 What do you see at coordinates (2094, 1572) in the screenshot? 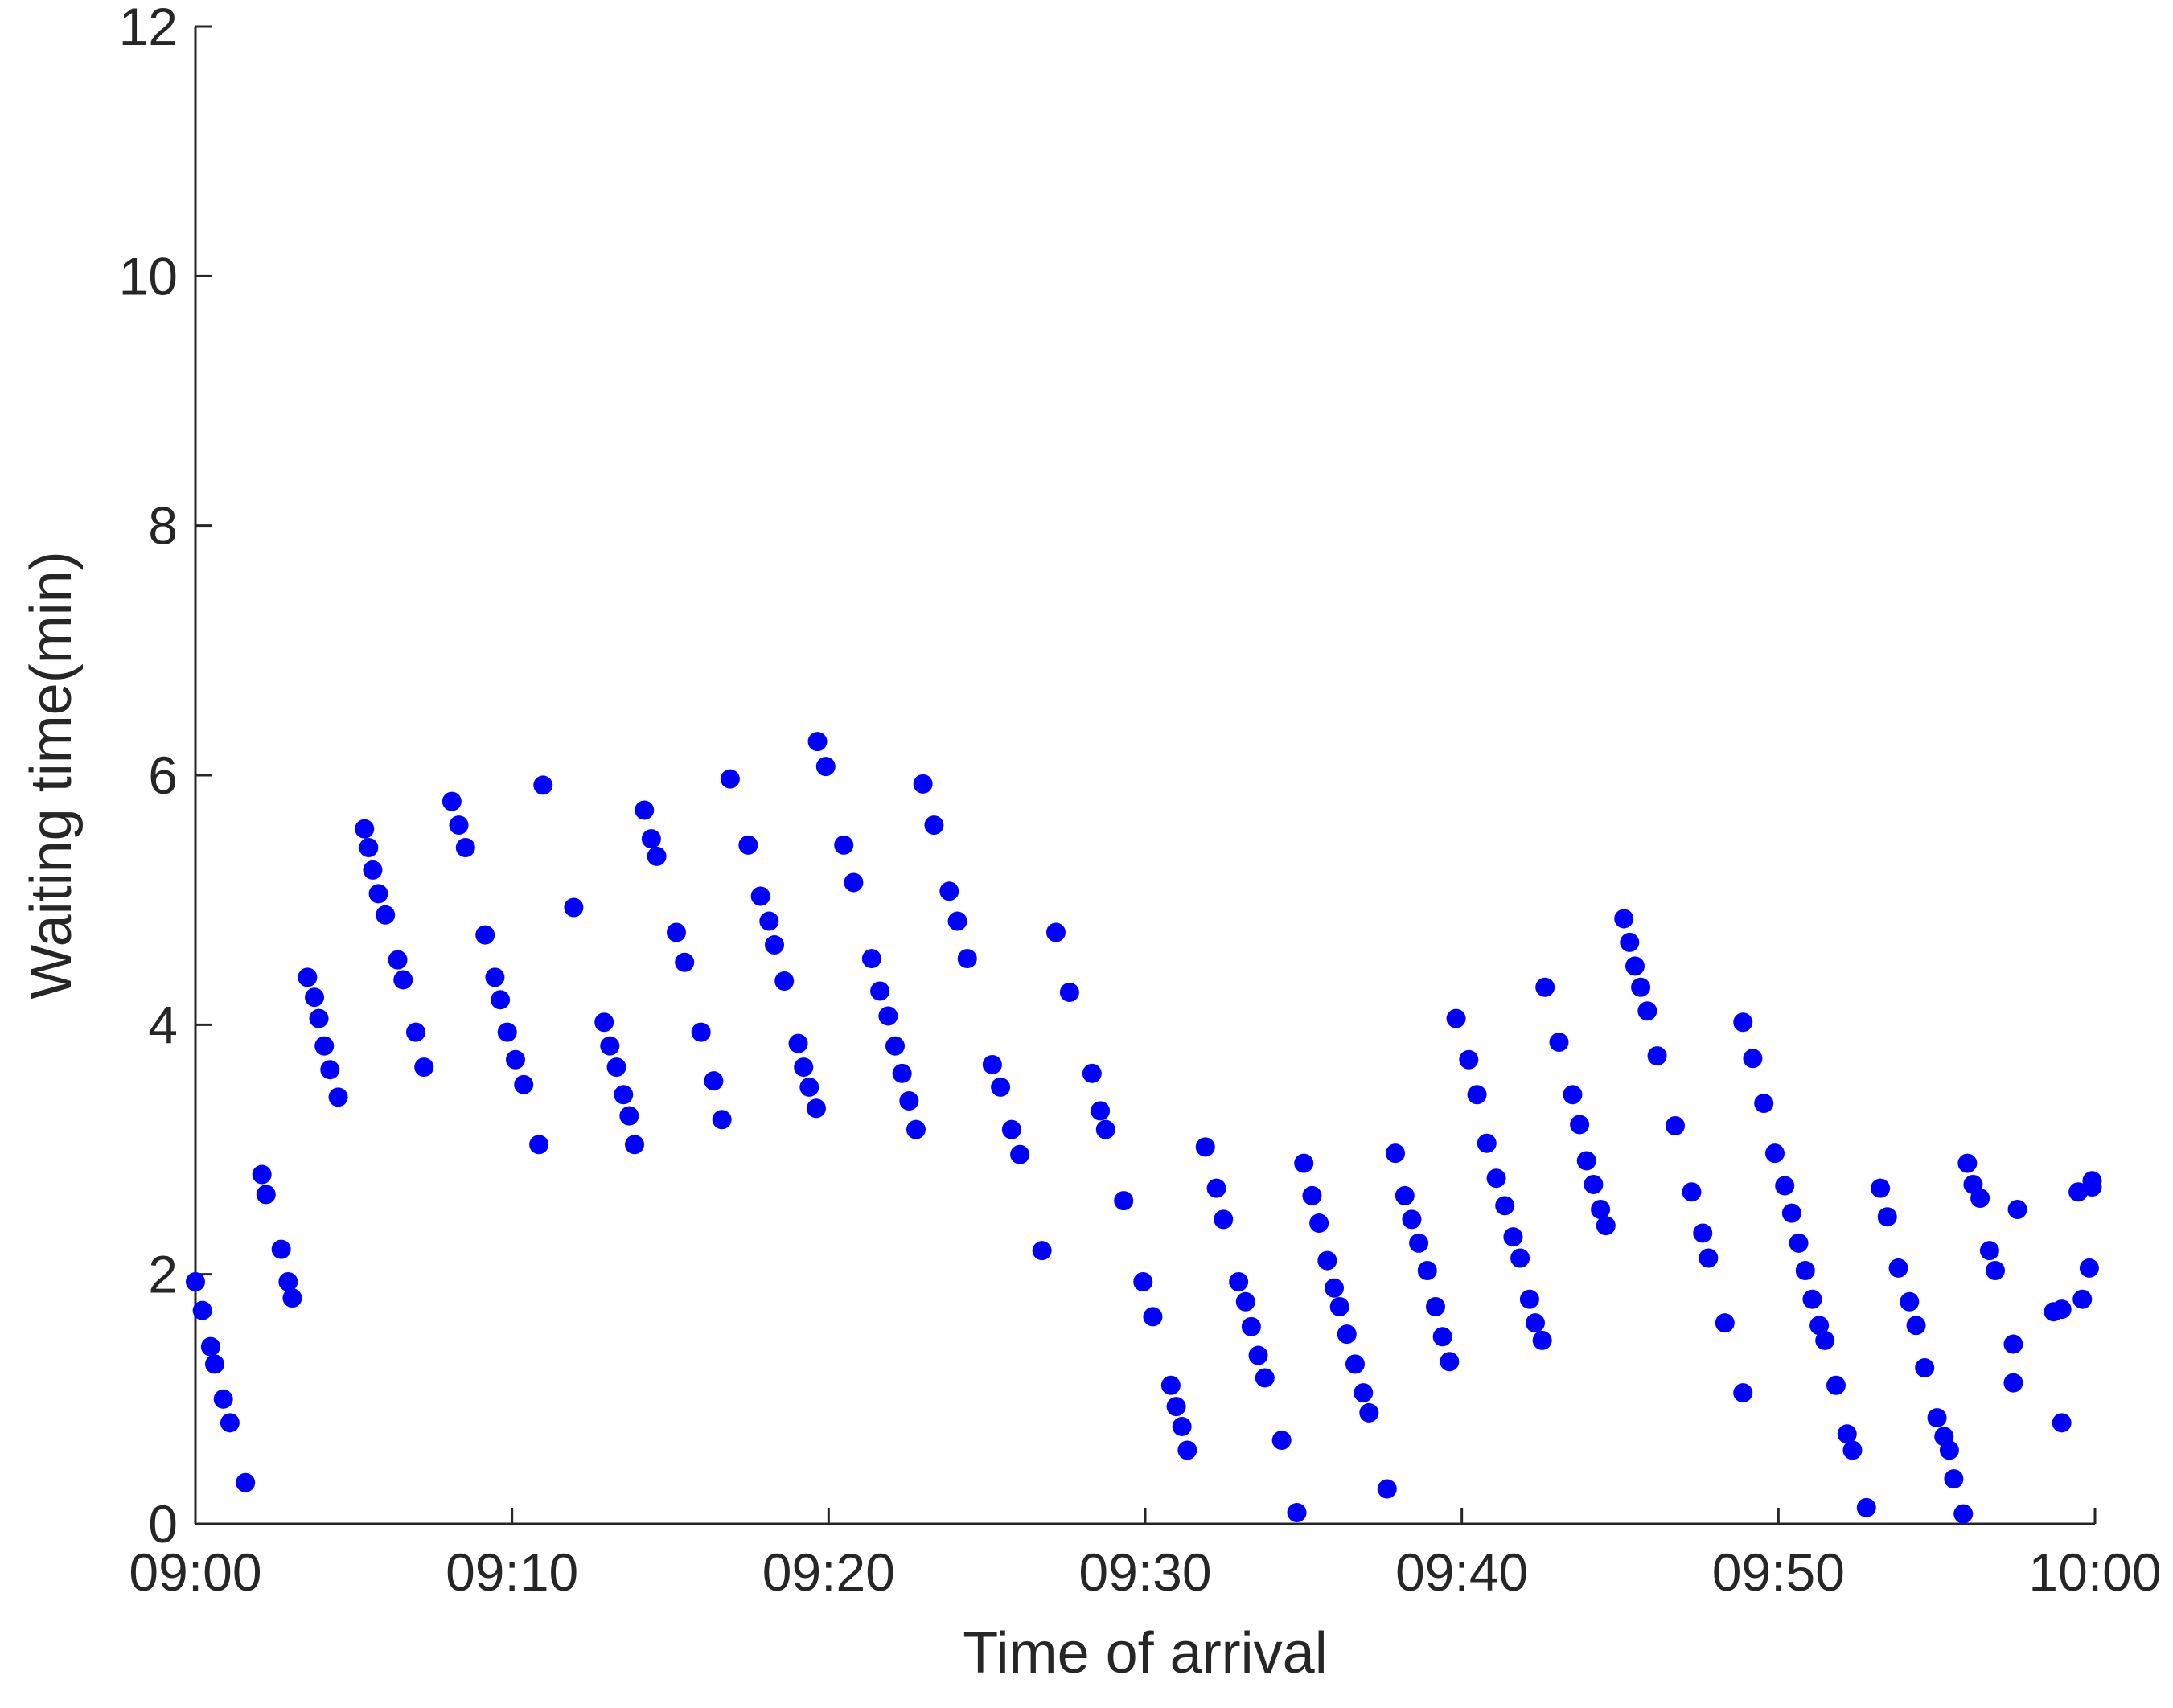
I see `x-tick-label: 10:00` at bounding box center [2094, 1572].